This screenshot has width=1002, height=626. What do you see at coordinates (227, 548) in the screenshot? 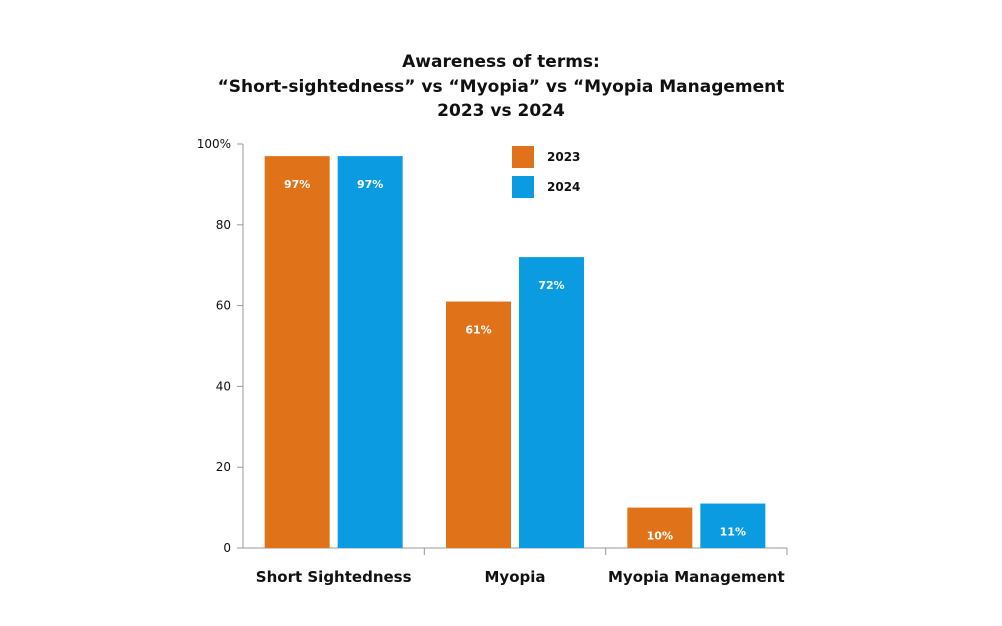
I see `y-tick-label: 0` at bounding box center [227, 548].